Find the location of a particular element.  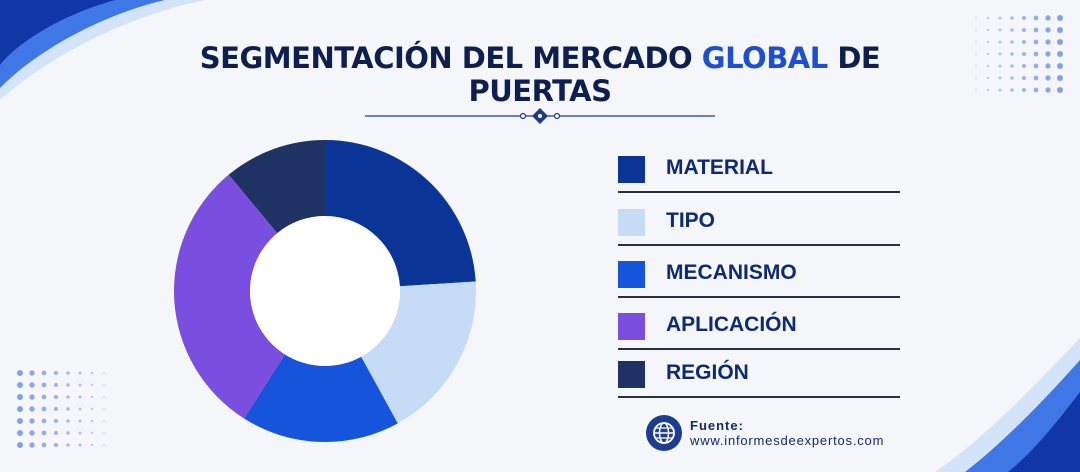

dot-grid-bottom-left is located at coordinates (61, 409).